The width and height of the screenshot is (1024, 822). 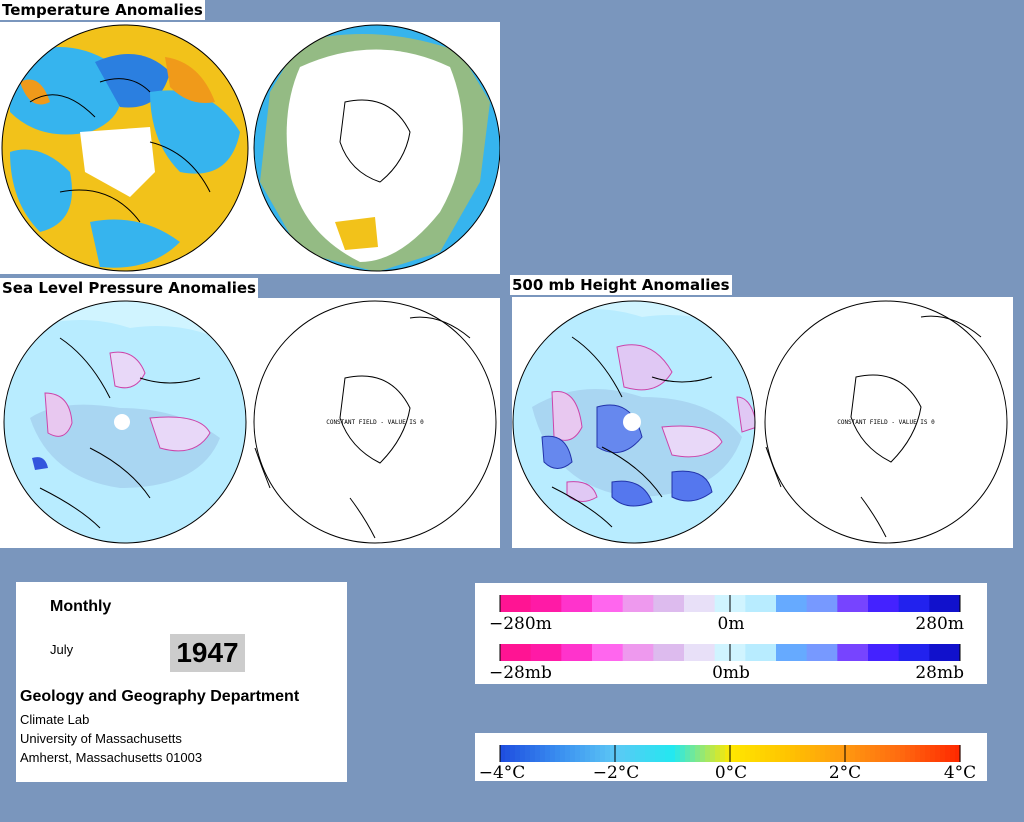 I want to click on lab-label: Climate Lab, so click(x=55, y=719).